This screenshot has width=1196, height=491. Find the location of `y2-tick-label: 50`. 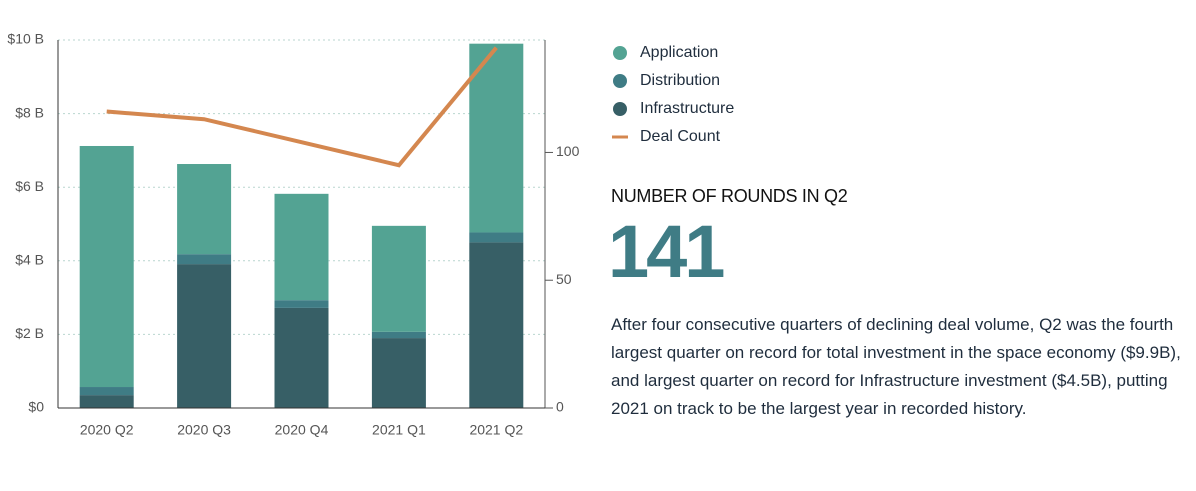

y2-tick-label: 50 is located at coordinates (564, 279).